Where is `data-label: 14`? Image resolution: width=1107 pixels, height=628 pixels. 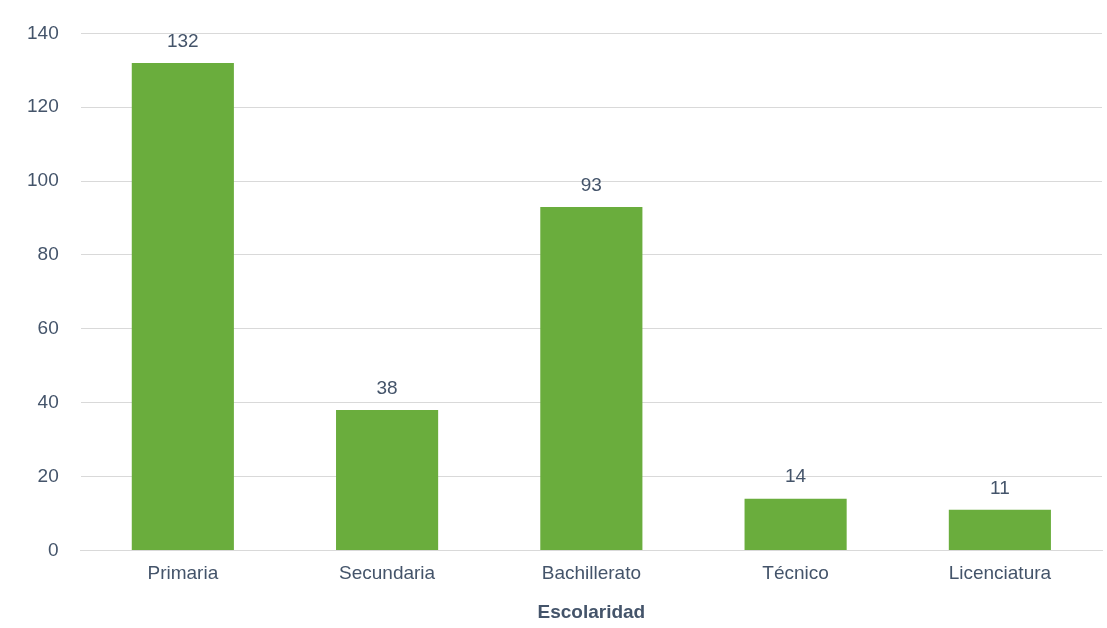 data-label: 14 is located at coordinates (796, 476).